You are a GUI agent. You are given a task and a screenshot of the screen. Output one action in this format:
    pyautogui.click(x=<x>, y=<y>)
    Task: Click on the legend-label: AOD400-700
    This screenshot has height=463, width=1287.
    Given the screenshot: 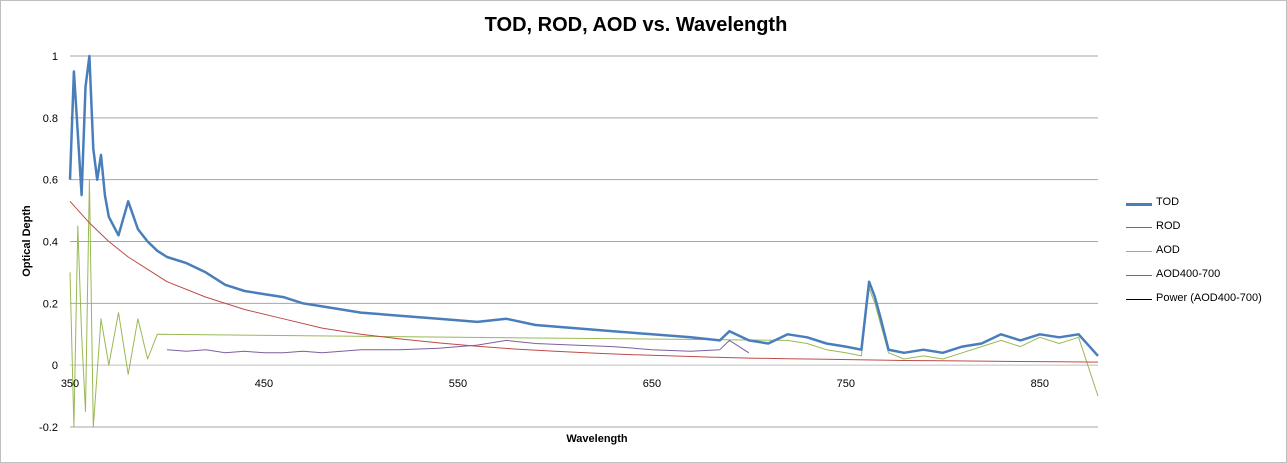 What is the action you would take?
    pyautogui.click(x=1188, y=274)
    